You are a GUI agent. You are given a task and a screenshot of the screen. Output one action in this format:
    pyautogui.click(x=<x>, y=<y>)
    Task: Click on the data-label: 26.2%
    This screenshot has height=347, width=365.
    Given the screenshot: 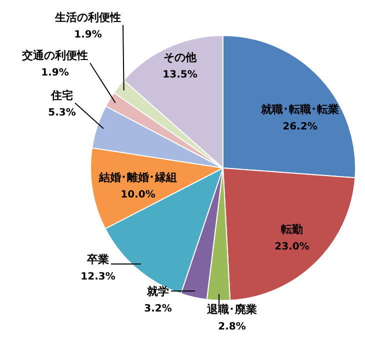 What is the action you would take?
    pyautogui.click(x=300, y=127)
    